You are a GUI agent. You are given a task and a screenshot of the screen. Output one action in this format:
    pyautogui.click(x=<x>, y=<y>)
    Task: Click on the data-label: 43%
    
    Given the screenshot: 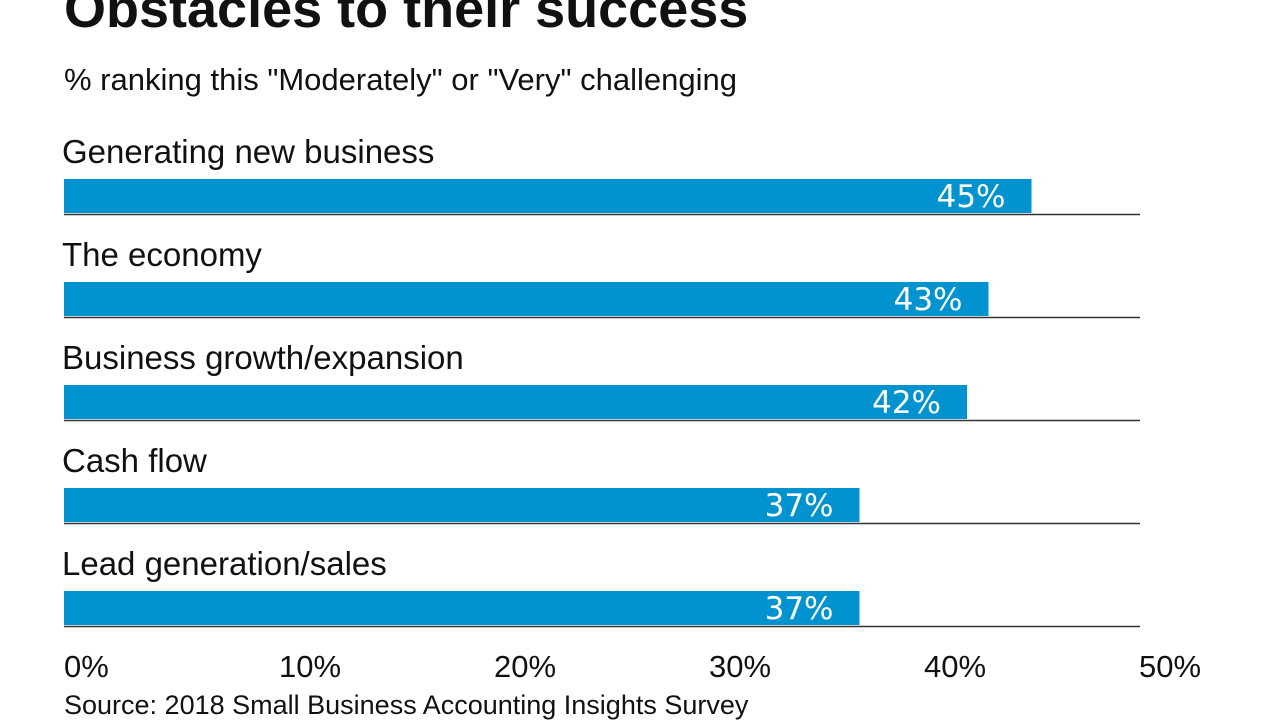 What is the action you would take?
    pyautogui.click(x=928, y=300)
    